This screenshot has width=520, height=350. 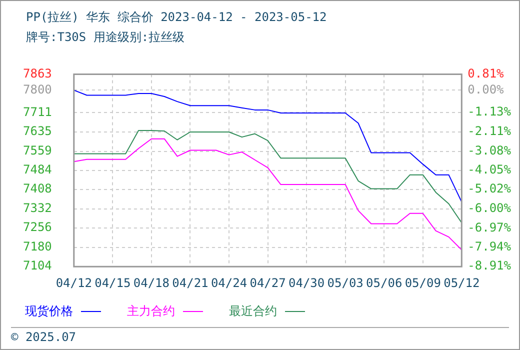 I want to click on y-tick-label: 7104, so click(x=37, y=265).